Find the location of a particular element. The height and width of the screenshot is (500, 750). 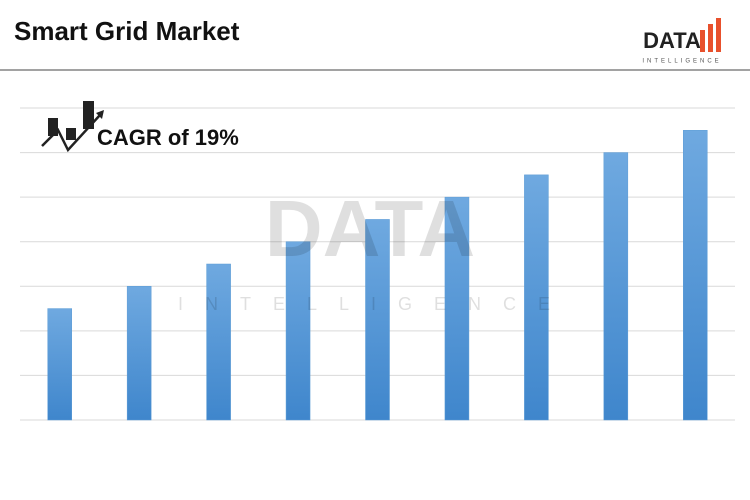

chart-title: Smart Grid Market is located at coordinates (127, 31).